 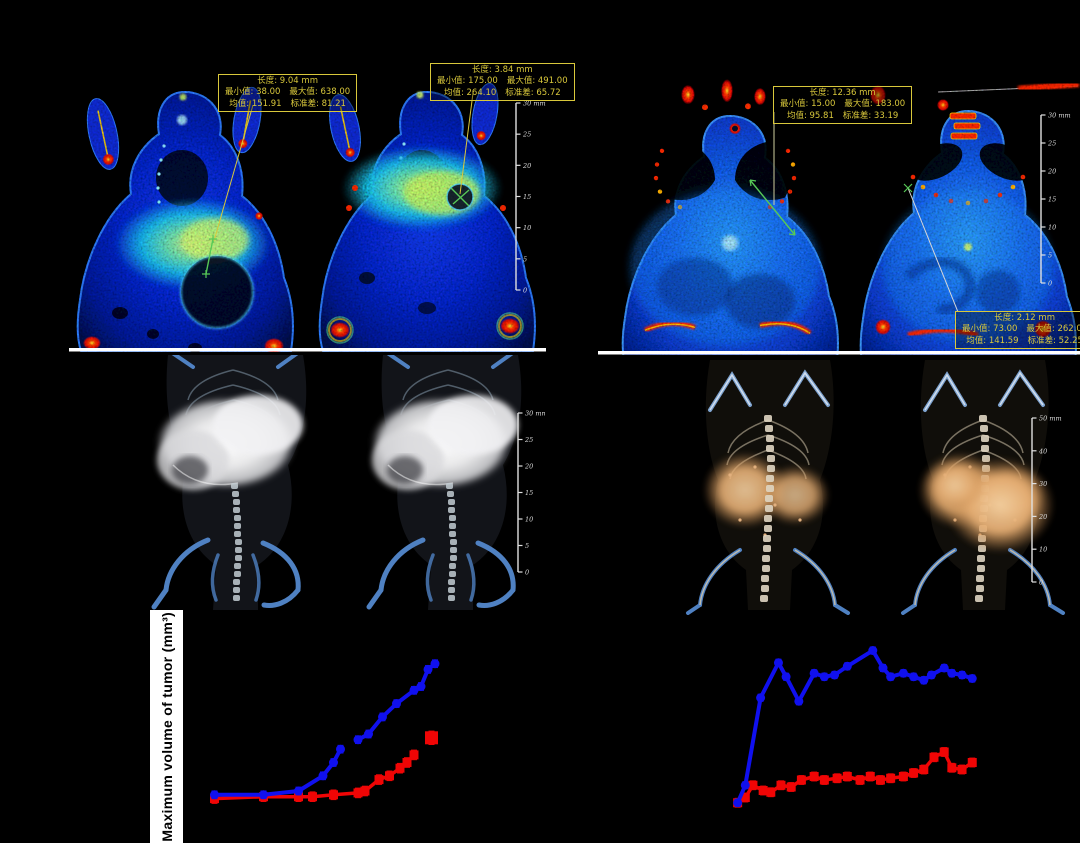 I want to click on series-blue-circles, so click(x=325, y=729).